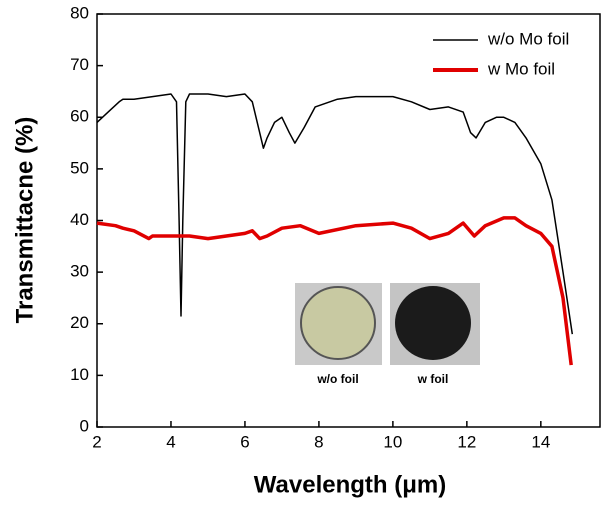 This screenshot has width=606, height=506. I want to click on x-tick-label: 10, so click(392, 441).